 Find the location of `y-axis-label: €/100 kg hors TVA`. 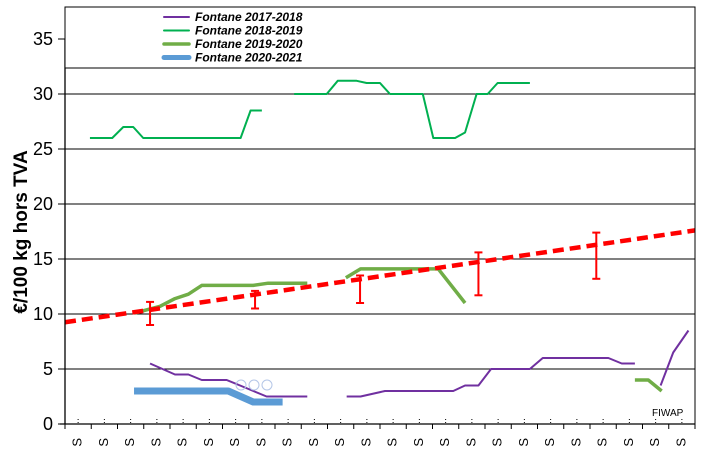

y-axis-label: €/100 kg hors TVA is located at coordinates (21, 232).